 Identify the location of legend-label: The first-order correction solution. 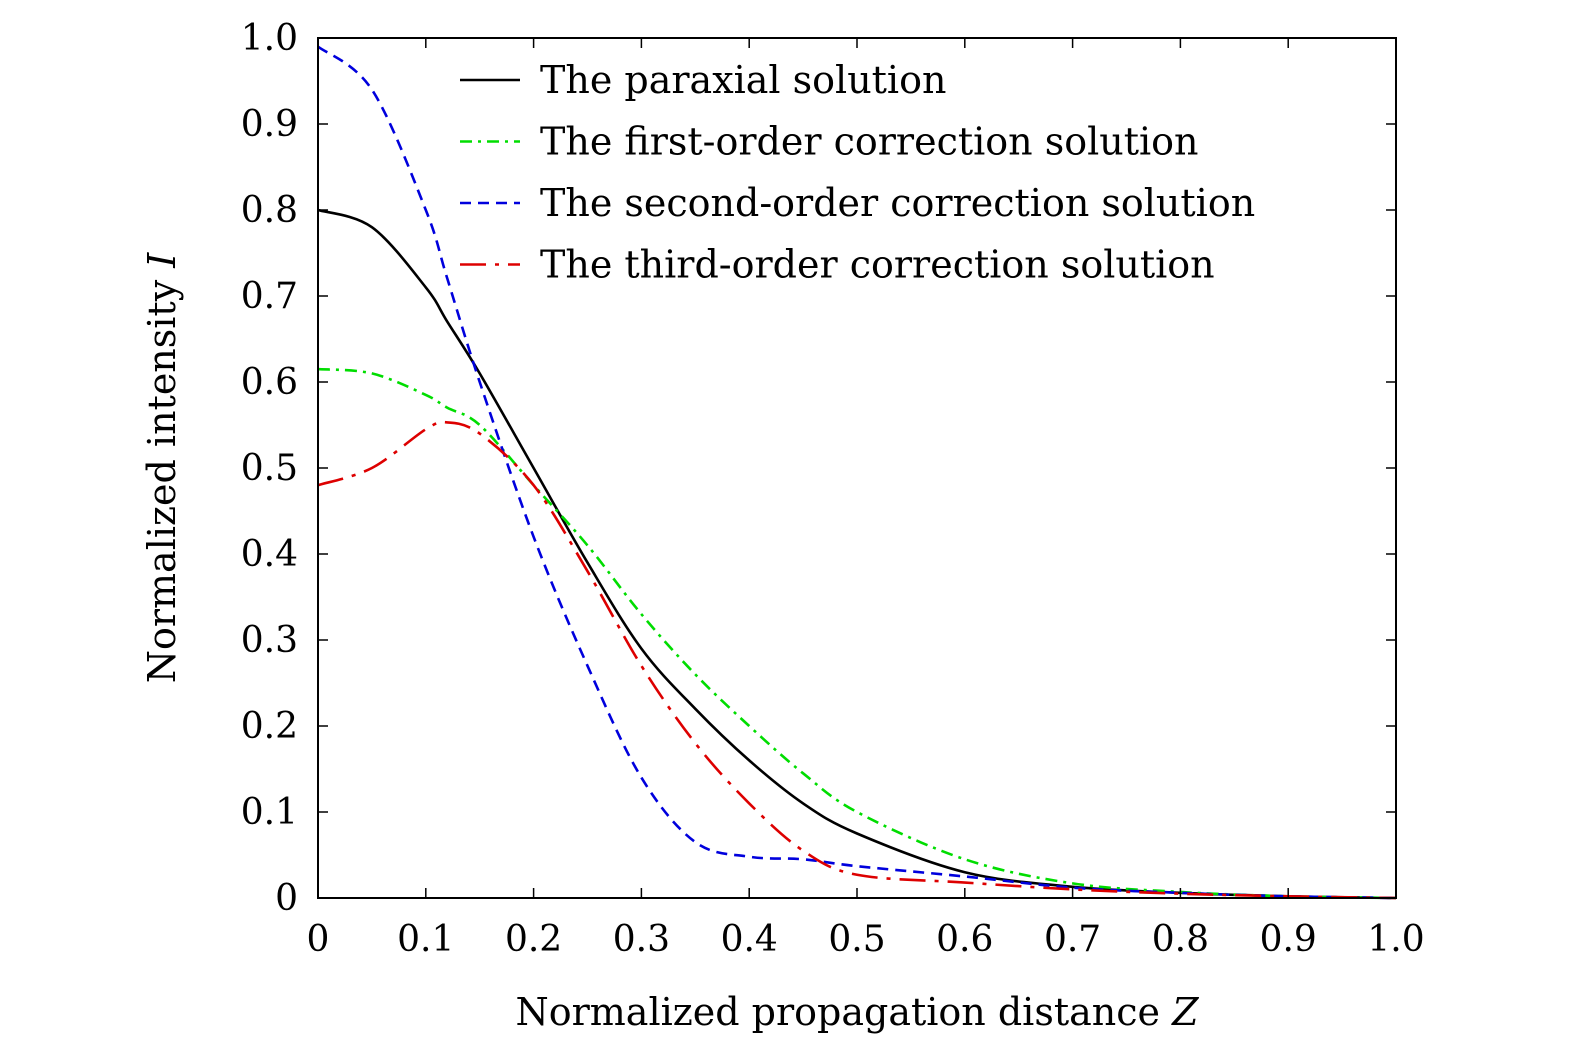
(869, 142).